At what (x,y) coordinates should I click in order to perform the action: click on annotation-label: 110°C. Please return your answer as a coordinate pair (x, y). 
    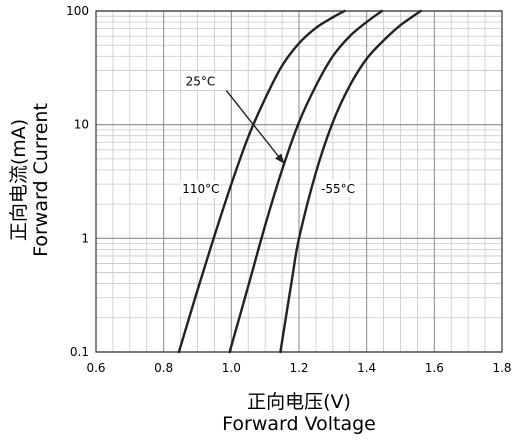
    Looking at the image, I should click on (200, 189).